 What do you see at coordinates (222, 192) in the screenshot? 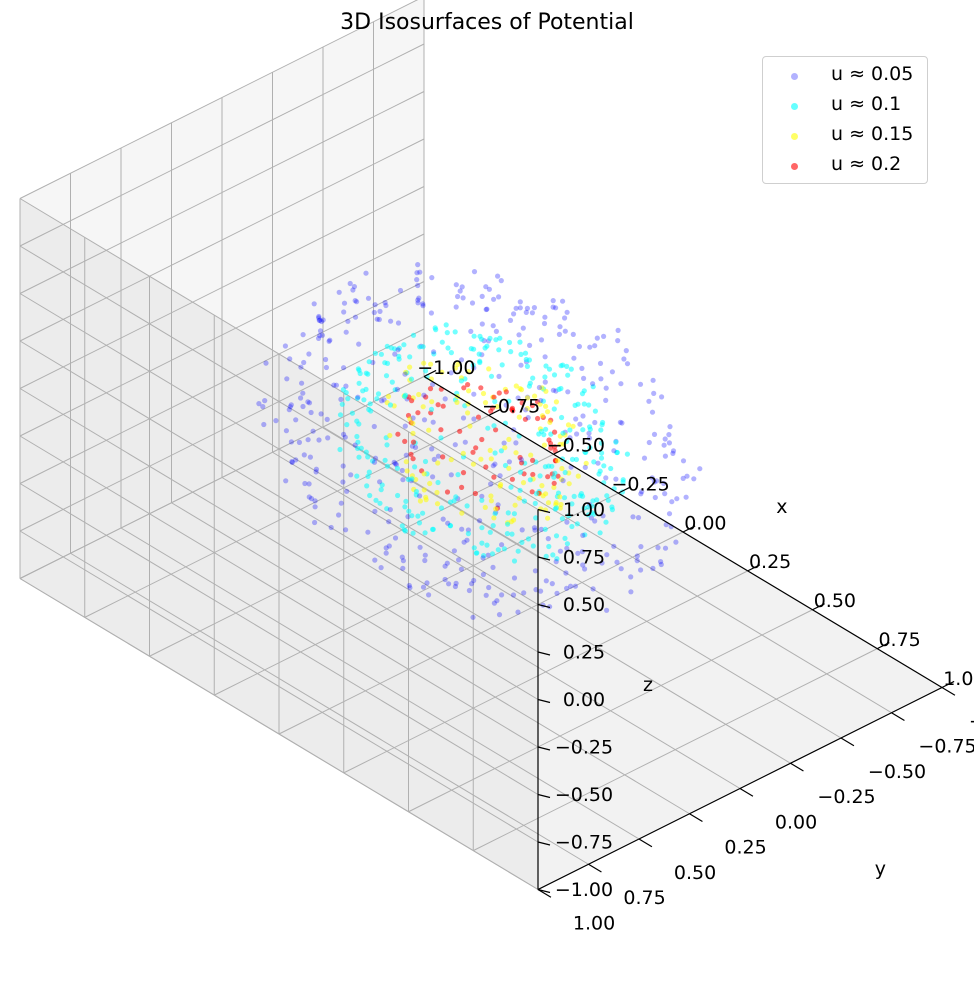
I see `grid-line` at bounding box center [222, 192].